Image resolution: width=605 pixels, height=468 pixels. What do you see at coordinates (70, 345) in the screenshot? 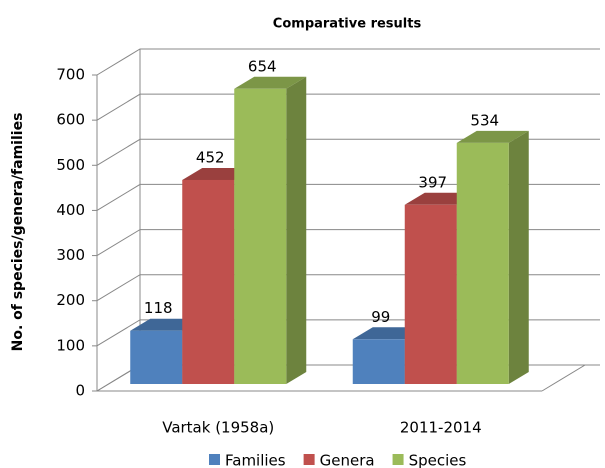
I see `y-tick-label: 100` at bounding box center [70, 345].